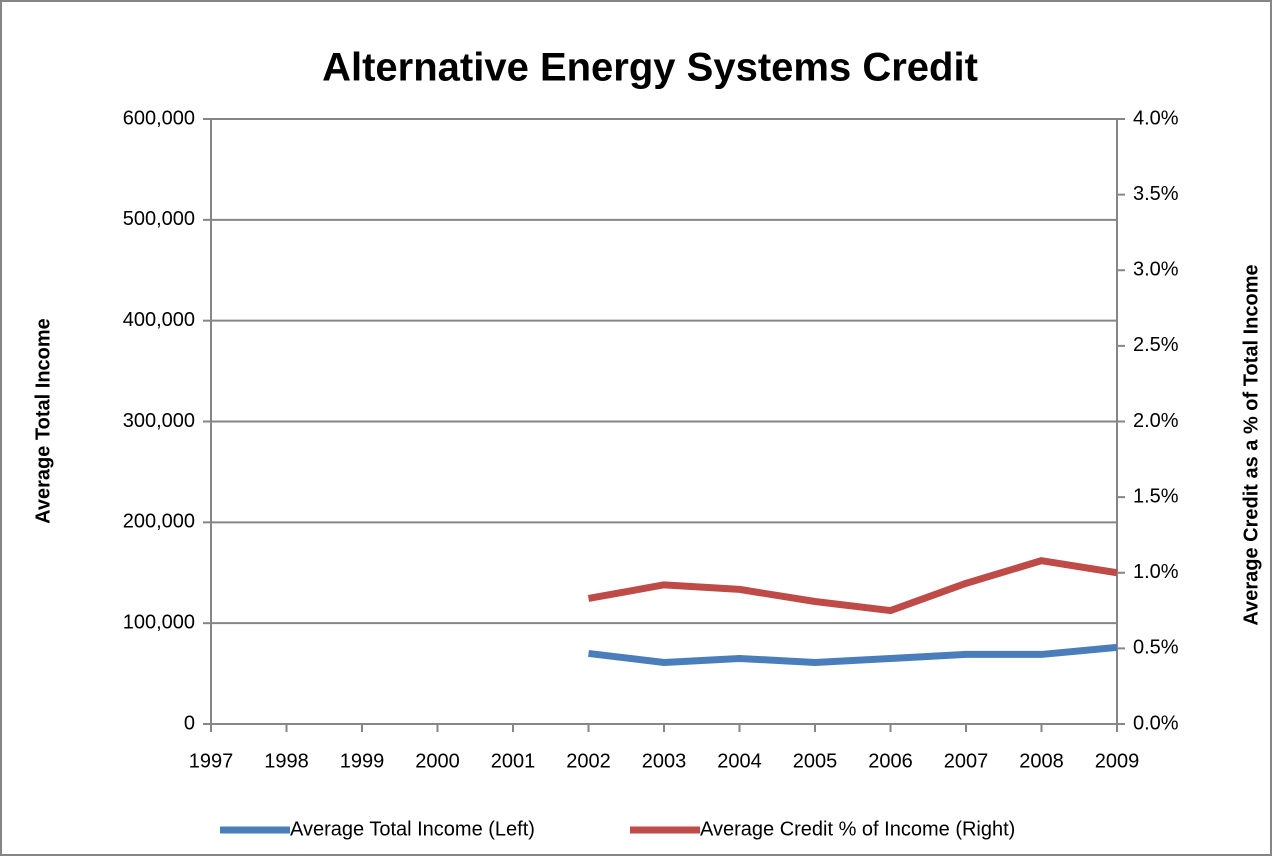  Describe the element at coordinates (1156, 345) in the screenshot. I see `y2-tick-label: 2.5%` at that location.